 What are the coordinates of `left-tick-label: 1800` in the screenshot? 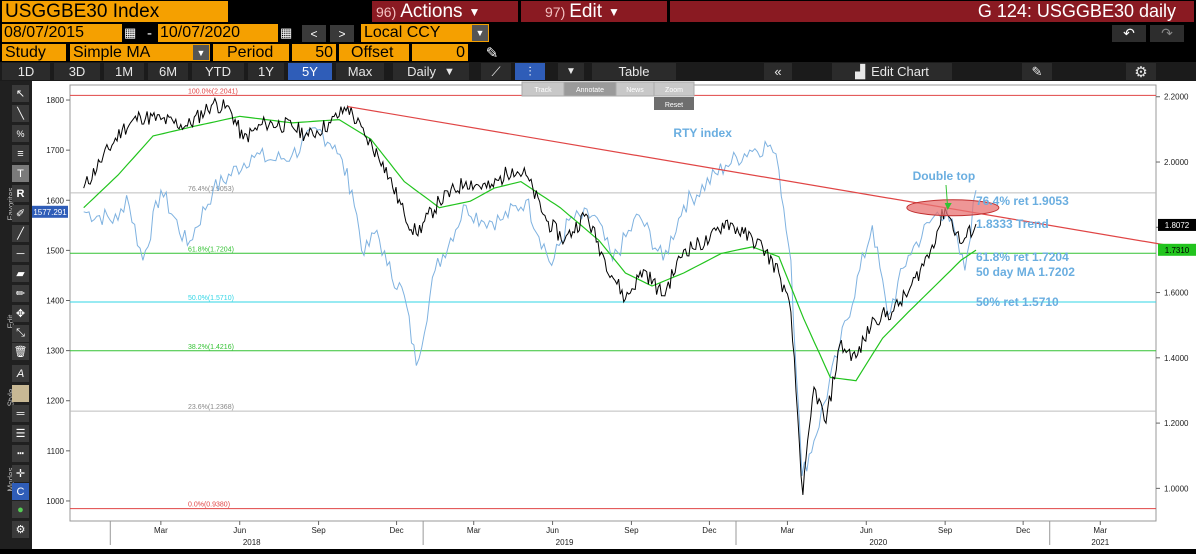 It's located at (55, 100).